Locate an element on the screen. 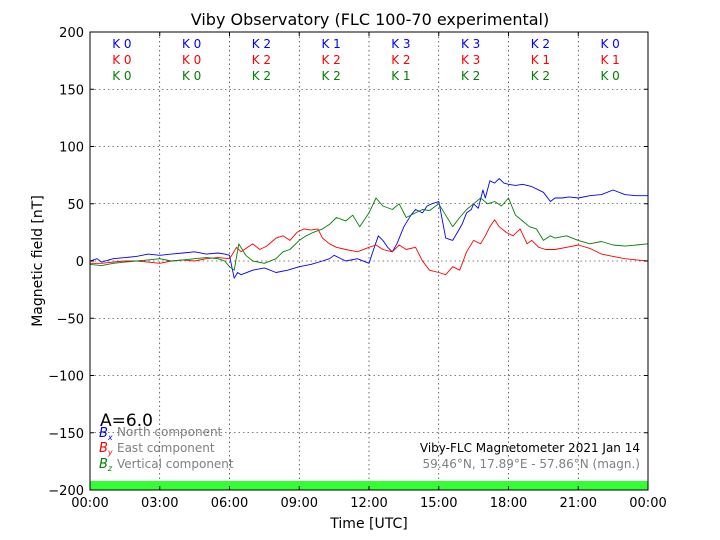  y-tick-label: −200 is located at coordinates (66, 491).